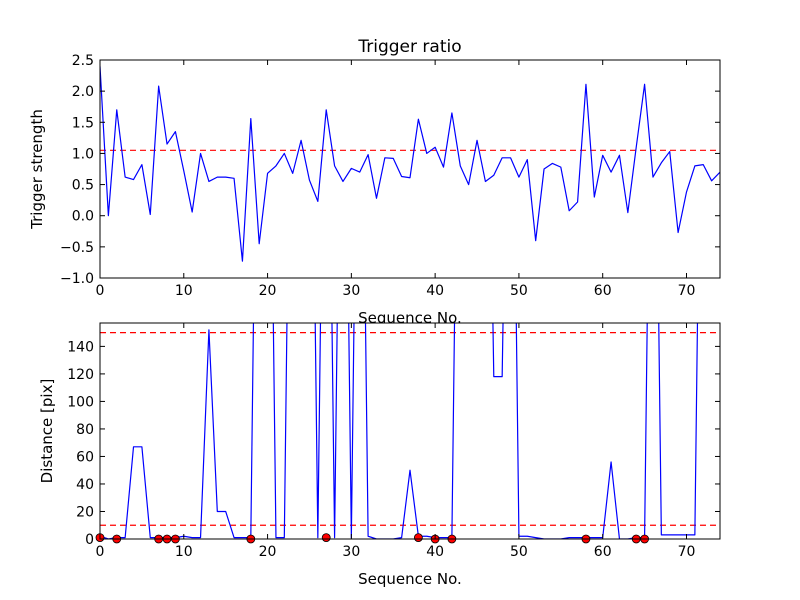 This screenshot has height=600, width=800. What do you see at coordinates (83, 123) in the screenshot?
I see `top-y-tick-label: 1.5` at bounding box center [83, 123].